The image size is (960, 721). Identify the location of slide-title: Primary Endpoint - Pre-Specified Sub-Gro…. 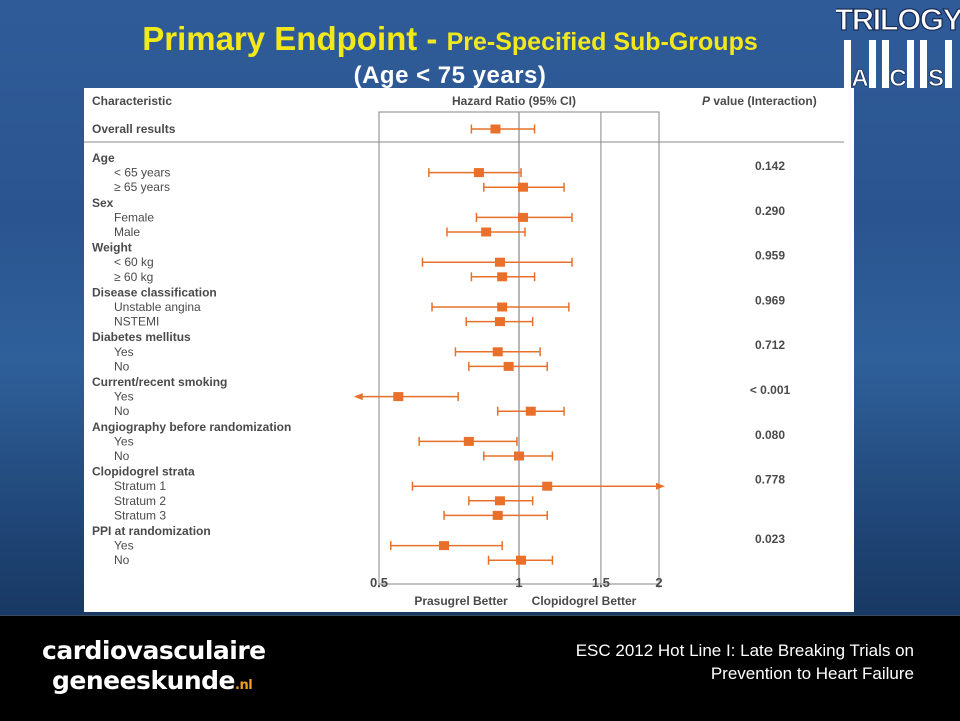
(450, 39).